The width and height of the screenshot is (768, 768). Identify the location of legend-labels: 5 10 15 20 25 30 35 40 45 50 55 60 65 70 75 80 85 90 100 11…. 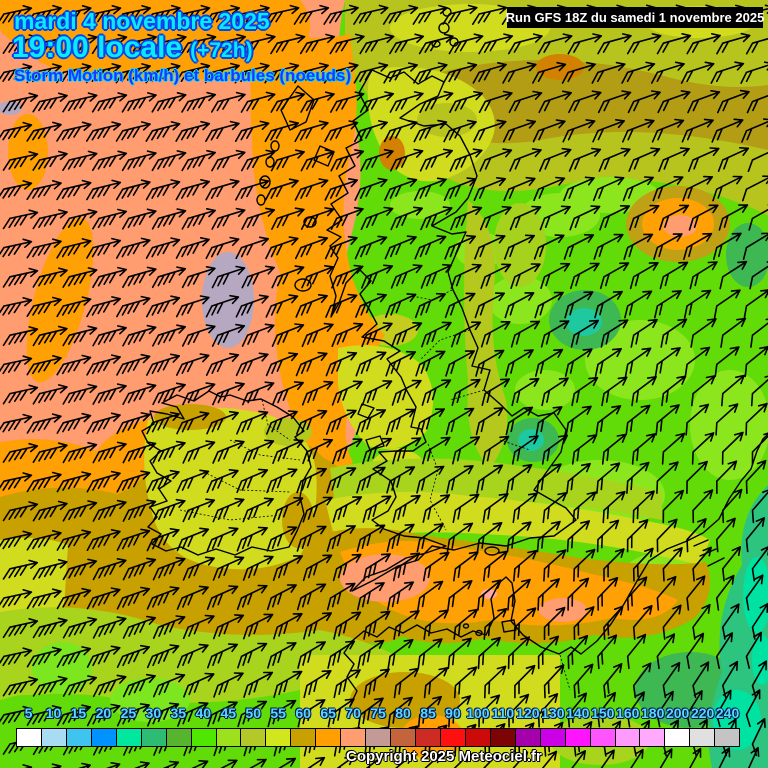
(378, 715).